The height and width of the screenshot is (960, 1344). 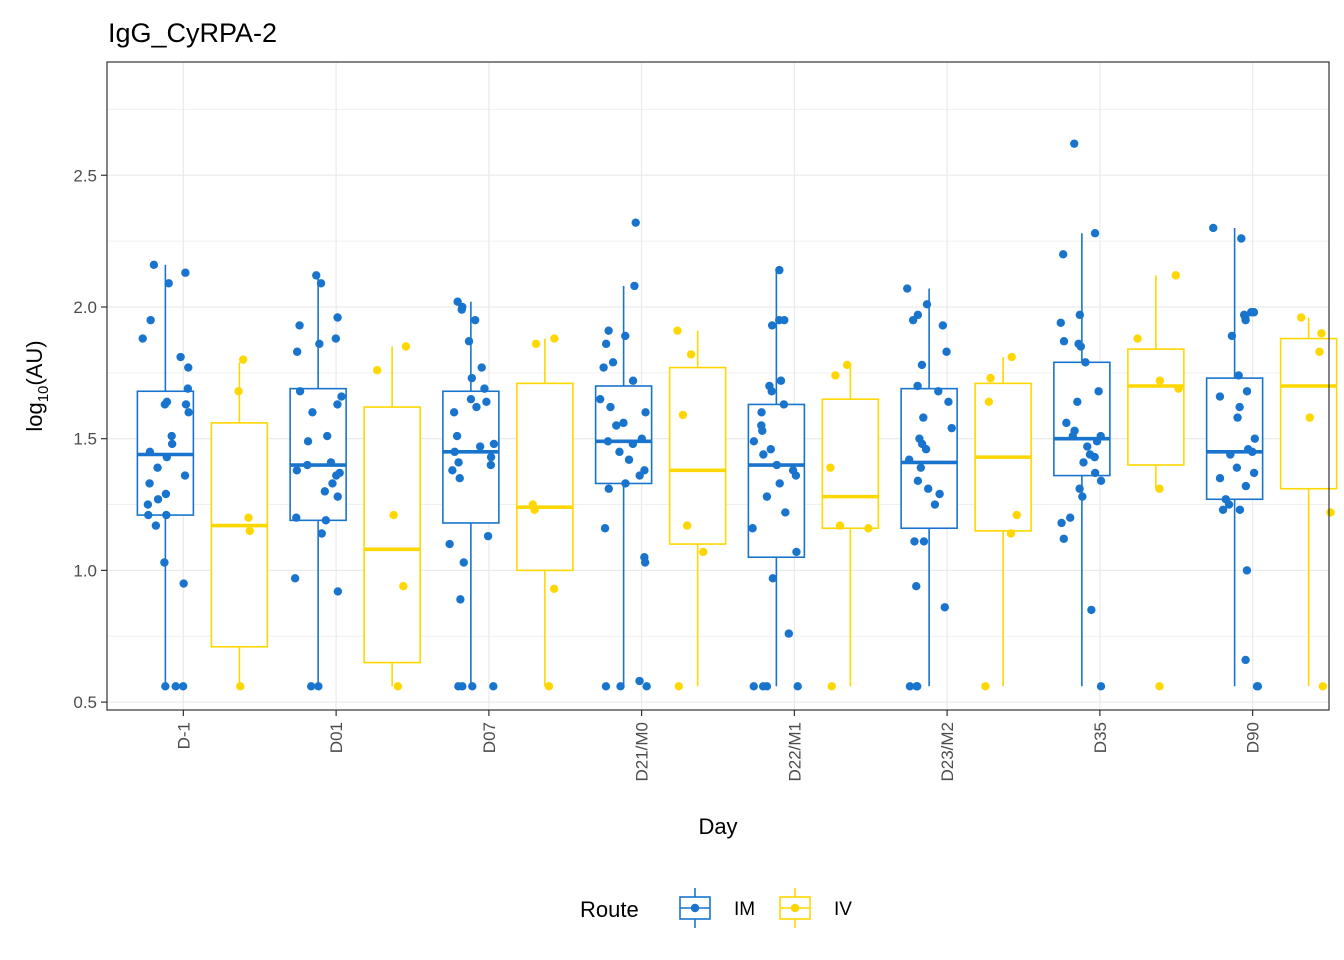 I want to click on y-tick-label: 1.0, so click(x=85, y=570).